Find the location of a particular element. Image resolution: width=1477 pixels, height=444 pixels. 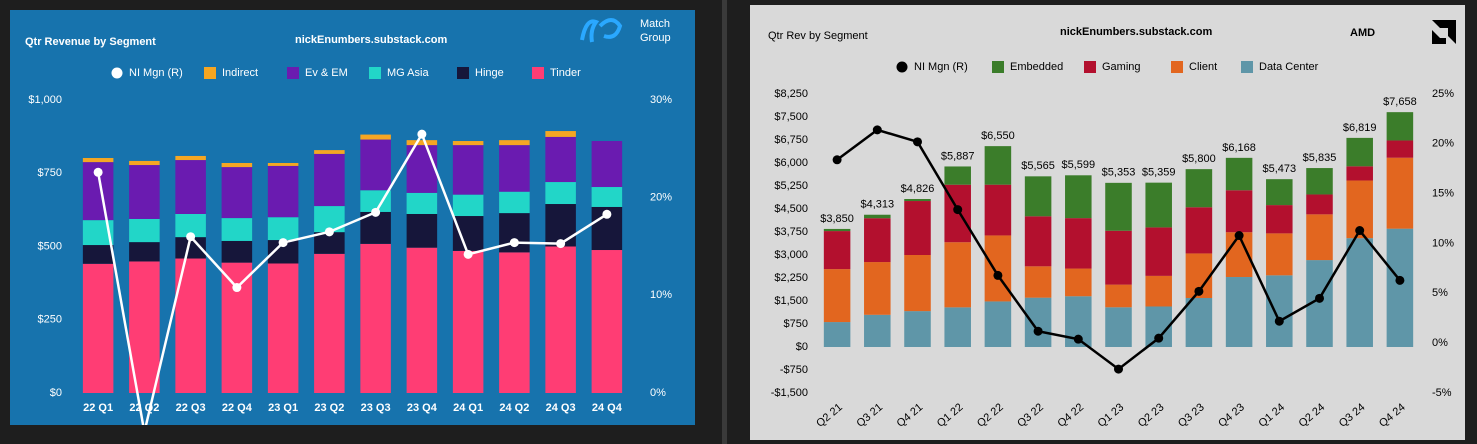

y-tick-label: $2,250 is located at coordinates (791, 278).